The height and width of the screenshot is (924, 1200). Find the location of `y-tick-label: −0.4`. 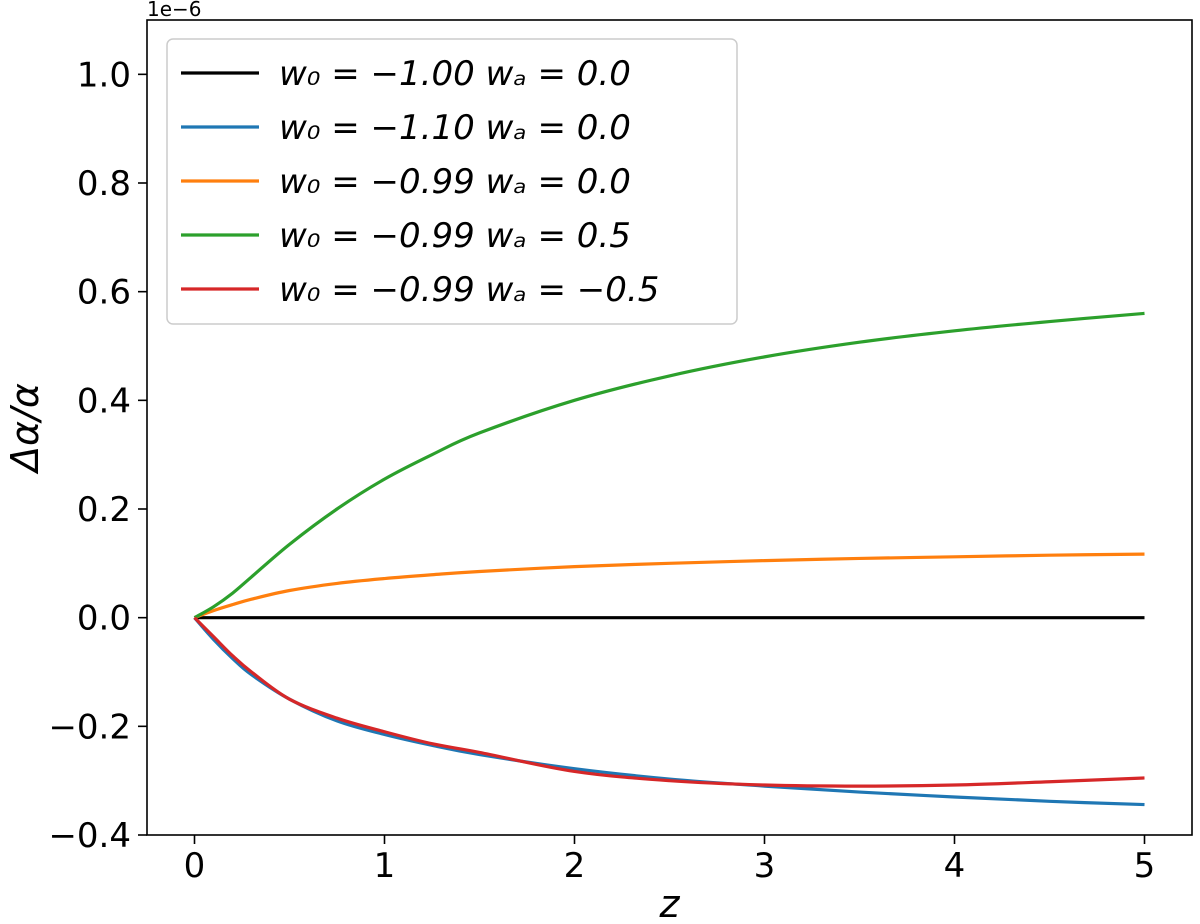

y-tick-label: −0.4 is located at coordinates (89, 836).